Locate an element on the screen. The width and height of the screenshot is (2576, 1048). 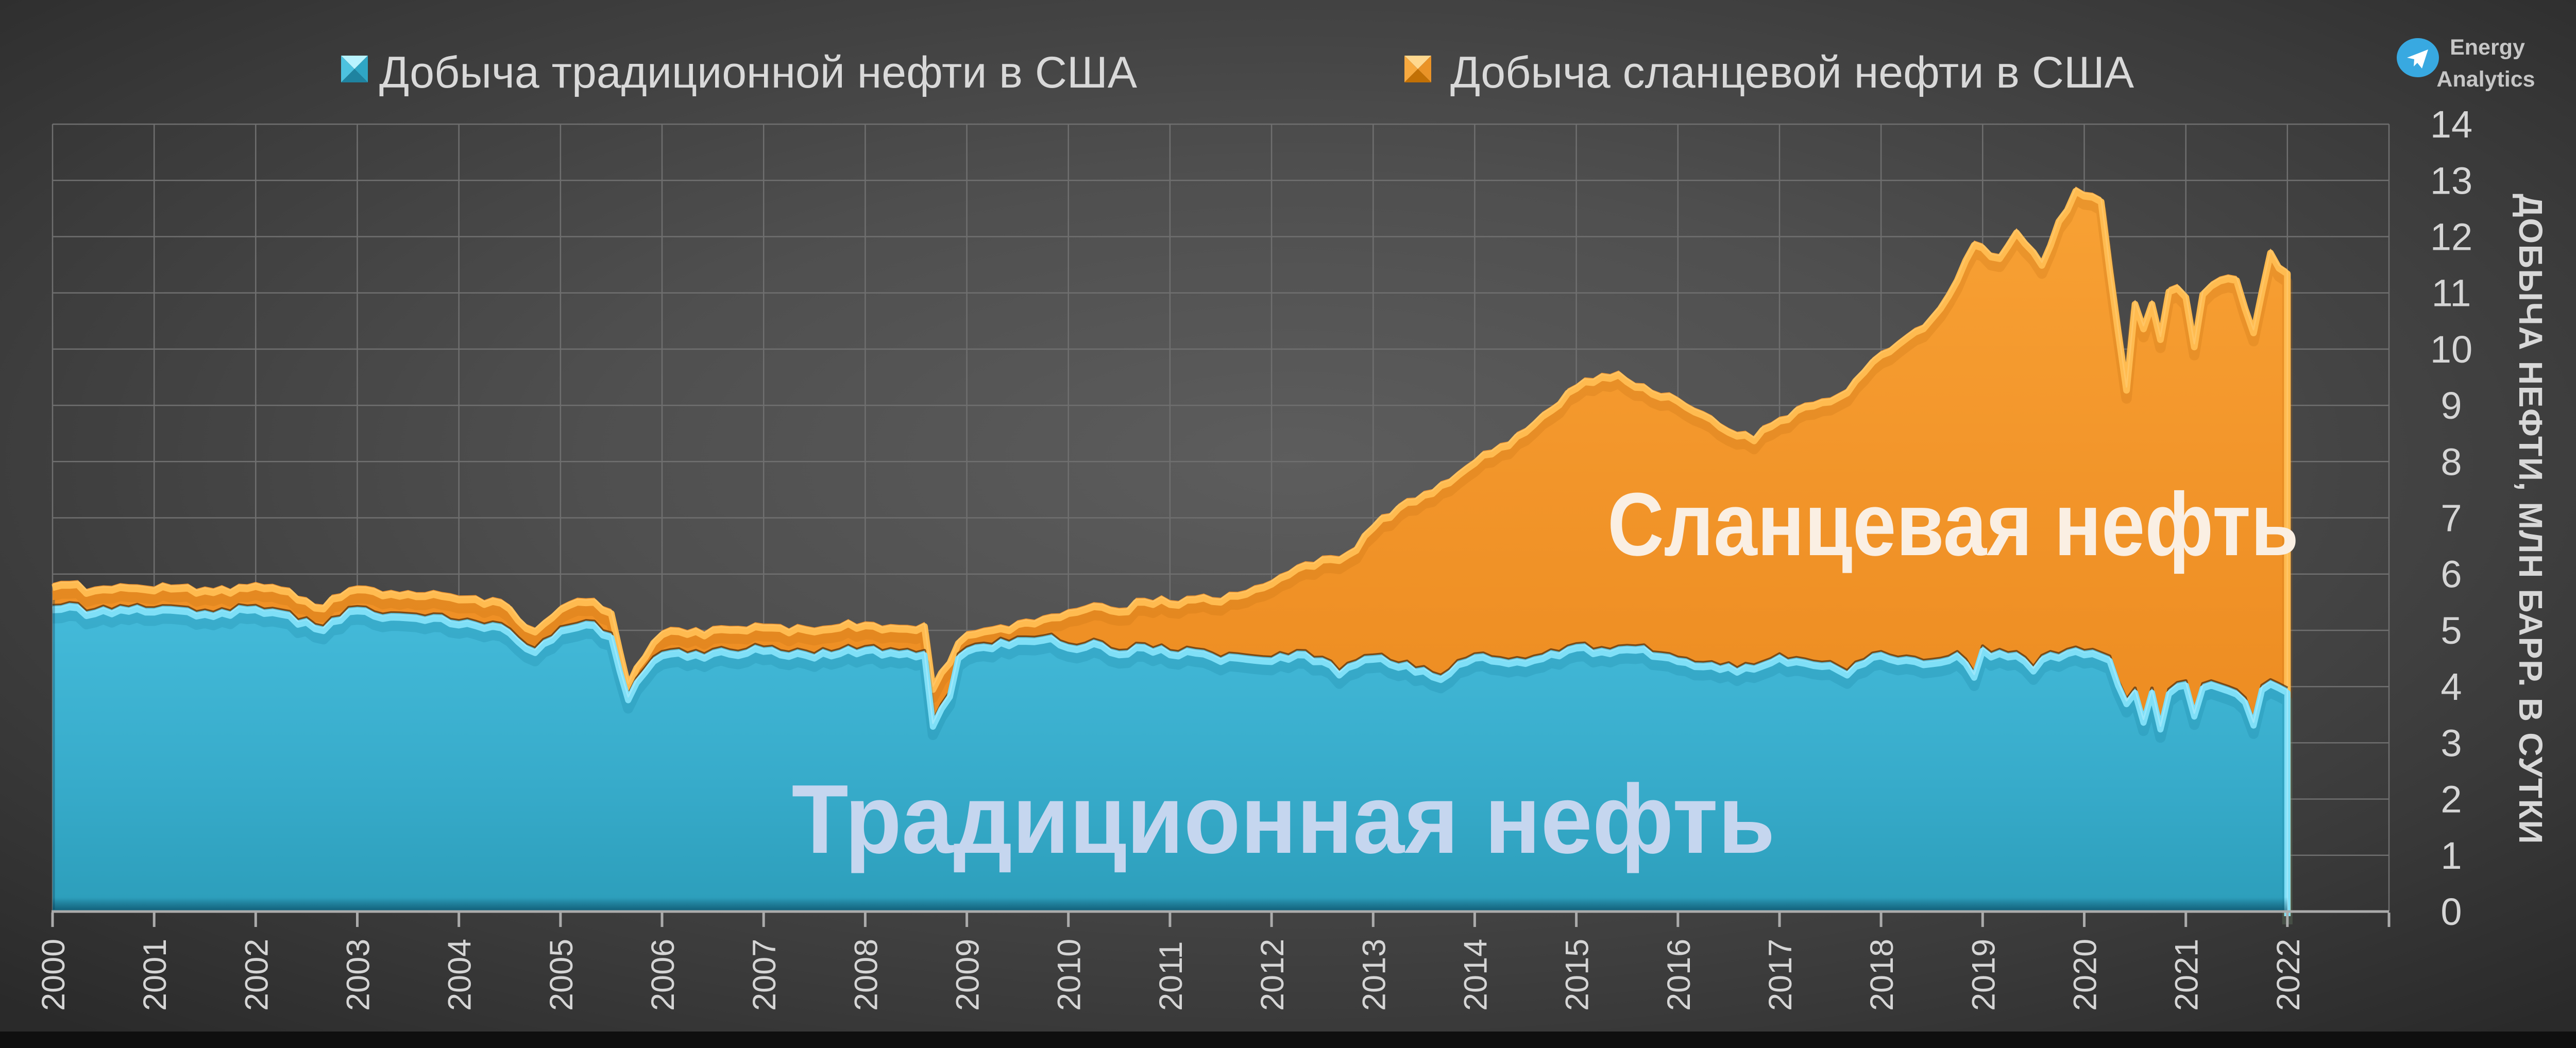
svg-text: 2009 is located at coordinates (968, 975).